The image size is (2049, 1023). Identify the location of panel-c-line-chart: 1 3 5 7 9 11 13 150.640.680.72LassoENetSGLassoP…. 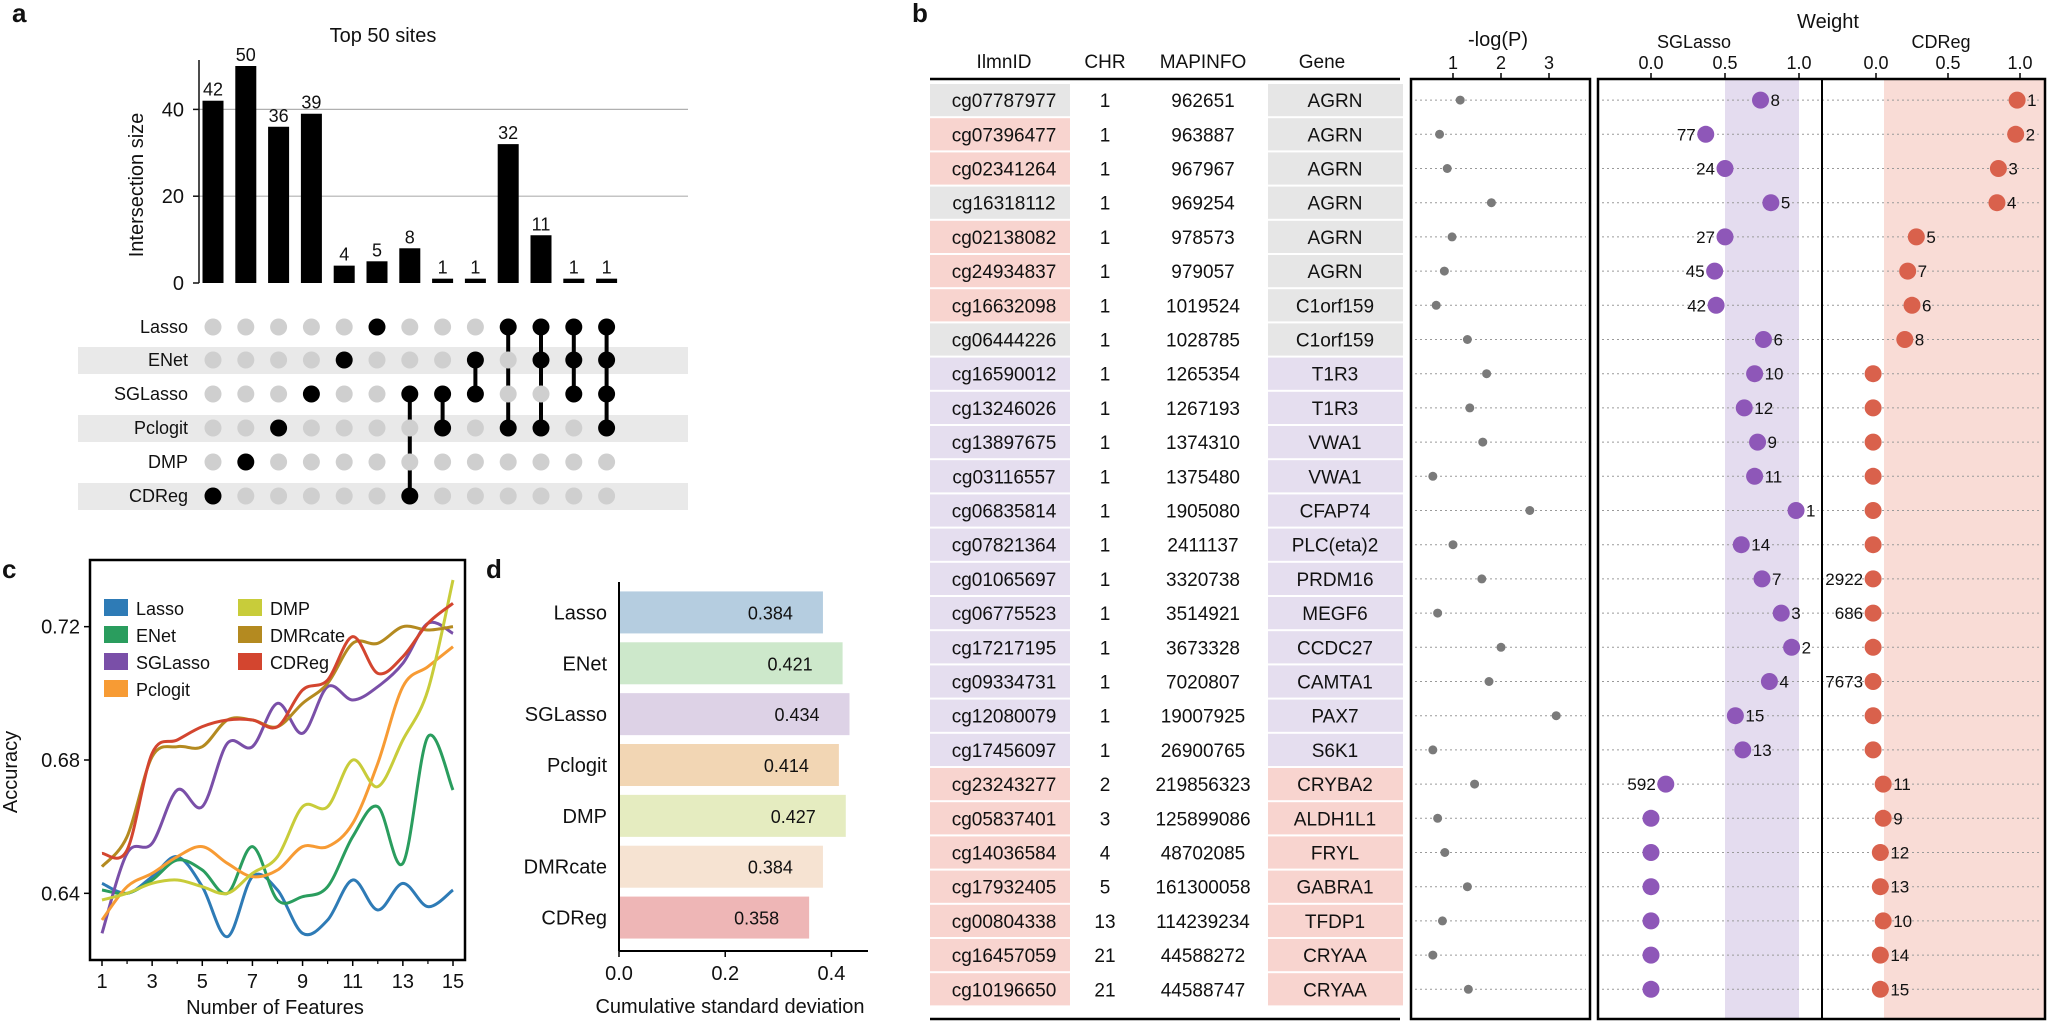
(254, 775).